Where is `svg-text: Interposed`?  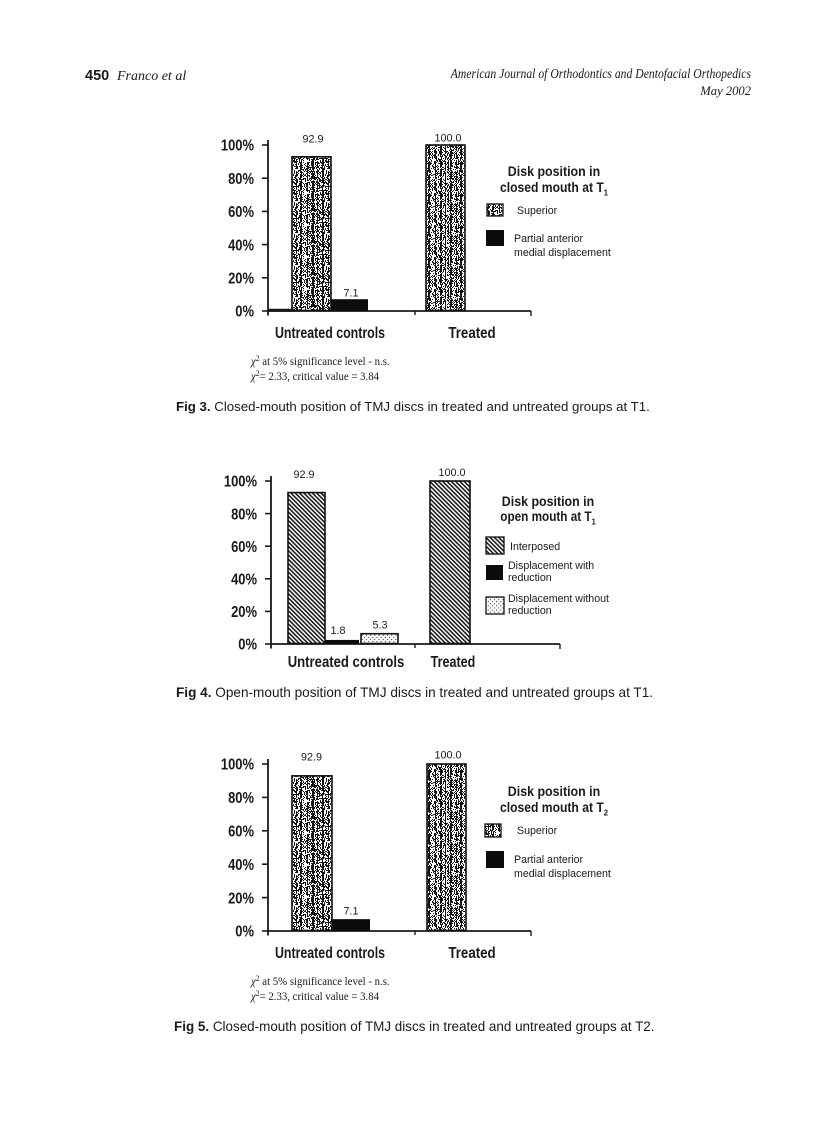 svg-text: Interposed is located at coordinates (535, 547).